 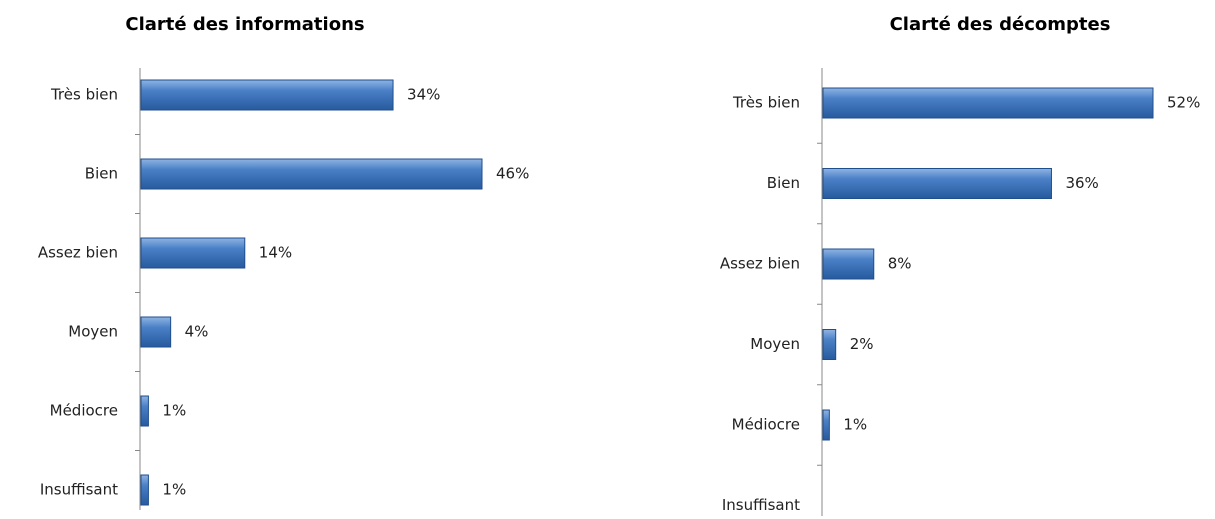 What do you see at coordinates (900, 264) in the screenshot?
I see `value-label: 8%` at bounding box center [900, 264].